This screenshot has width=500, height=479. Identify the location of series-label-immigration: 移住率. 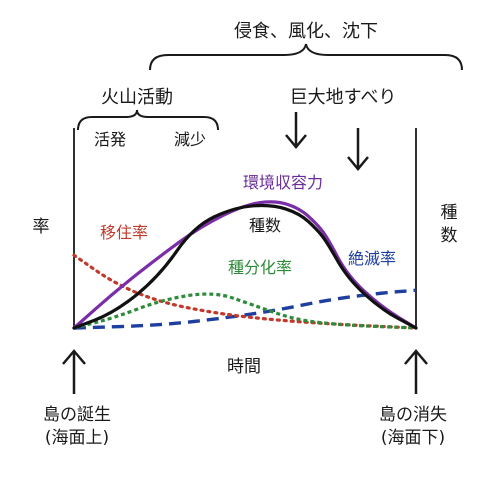
(124, 232).